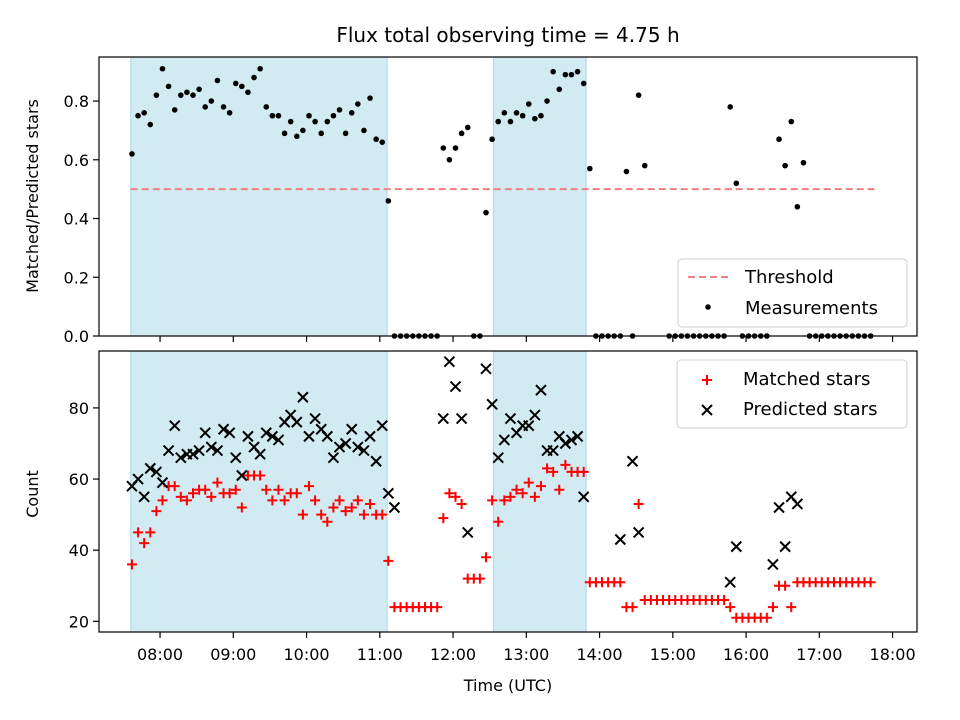  Describe the element at coordinates (453, 654) in the screenshot. I see `x-tick-label: 12:00` at that location.